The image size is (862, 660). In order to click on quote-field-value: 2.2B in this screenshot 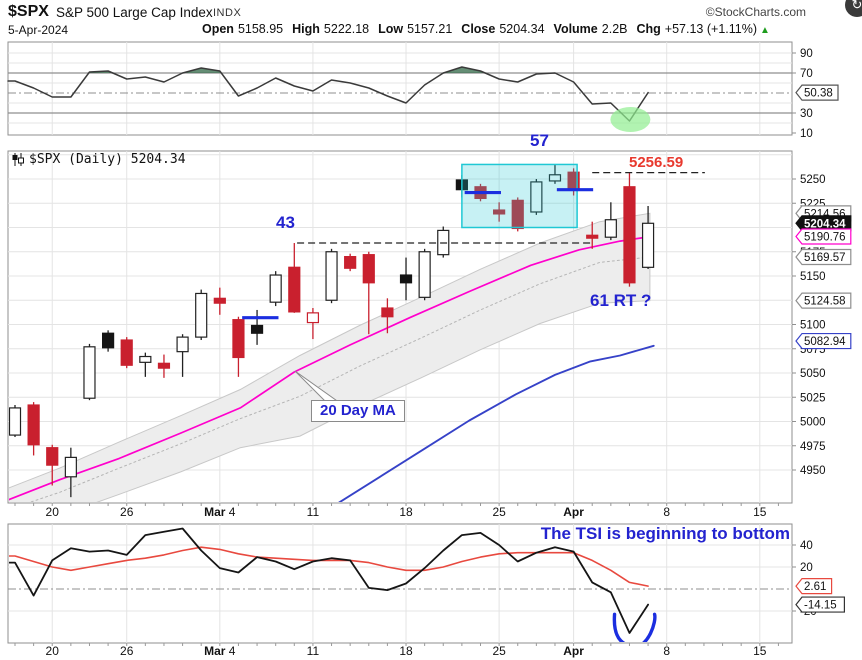, I will do `click(614, 29)`.